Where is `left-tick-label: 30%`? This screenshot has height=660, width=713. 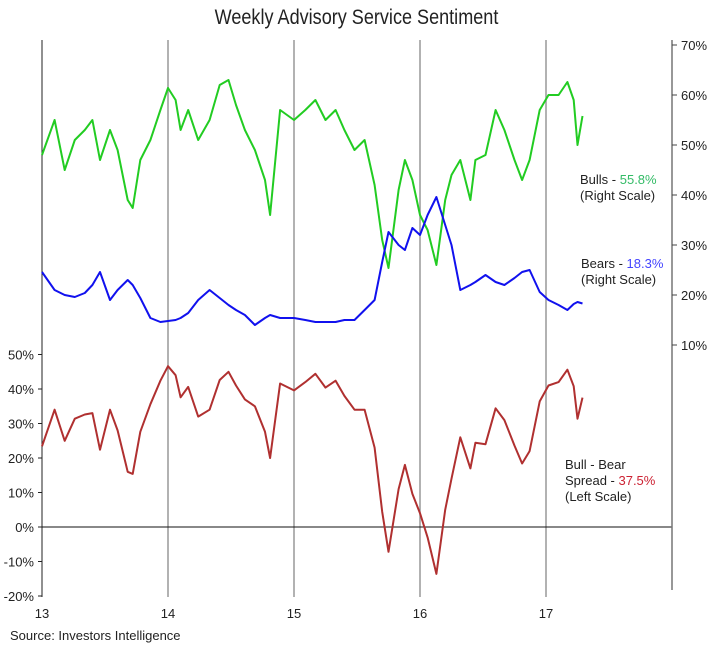
left-tick-label: 30% is located at coordinates (21, 424).